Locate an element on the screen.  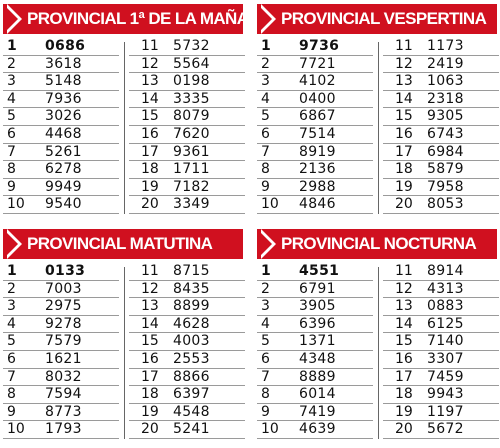
panel-header: PROVINCIAL VESPERTINA is located at coordinates (377, 19).